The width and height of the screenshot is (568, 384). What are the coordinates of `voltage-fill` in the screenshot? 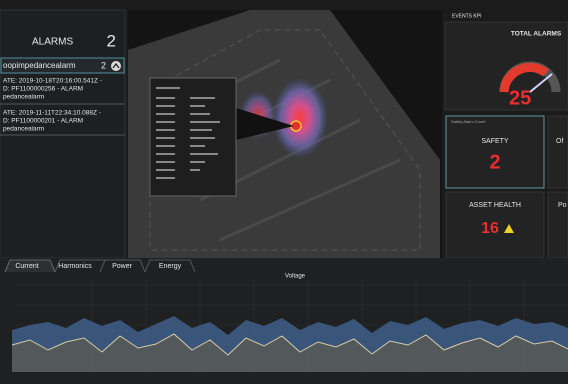 It's located at (290, 353).